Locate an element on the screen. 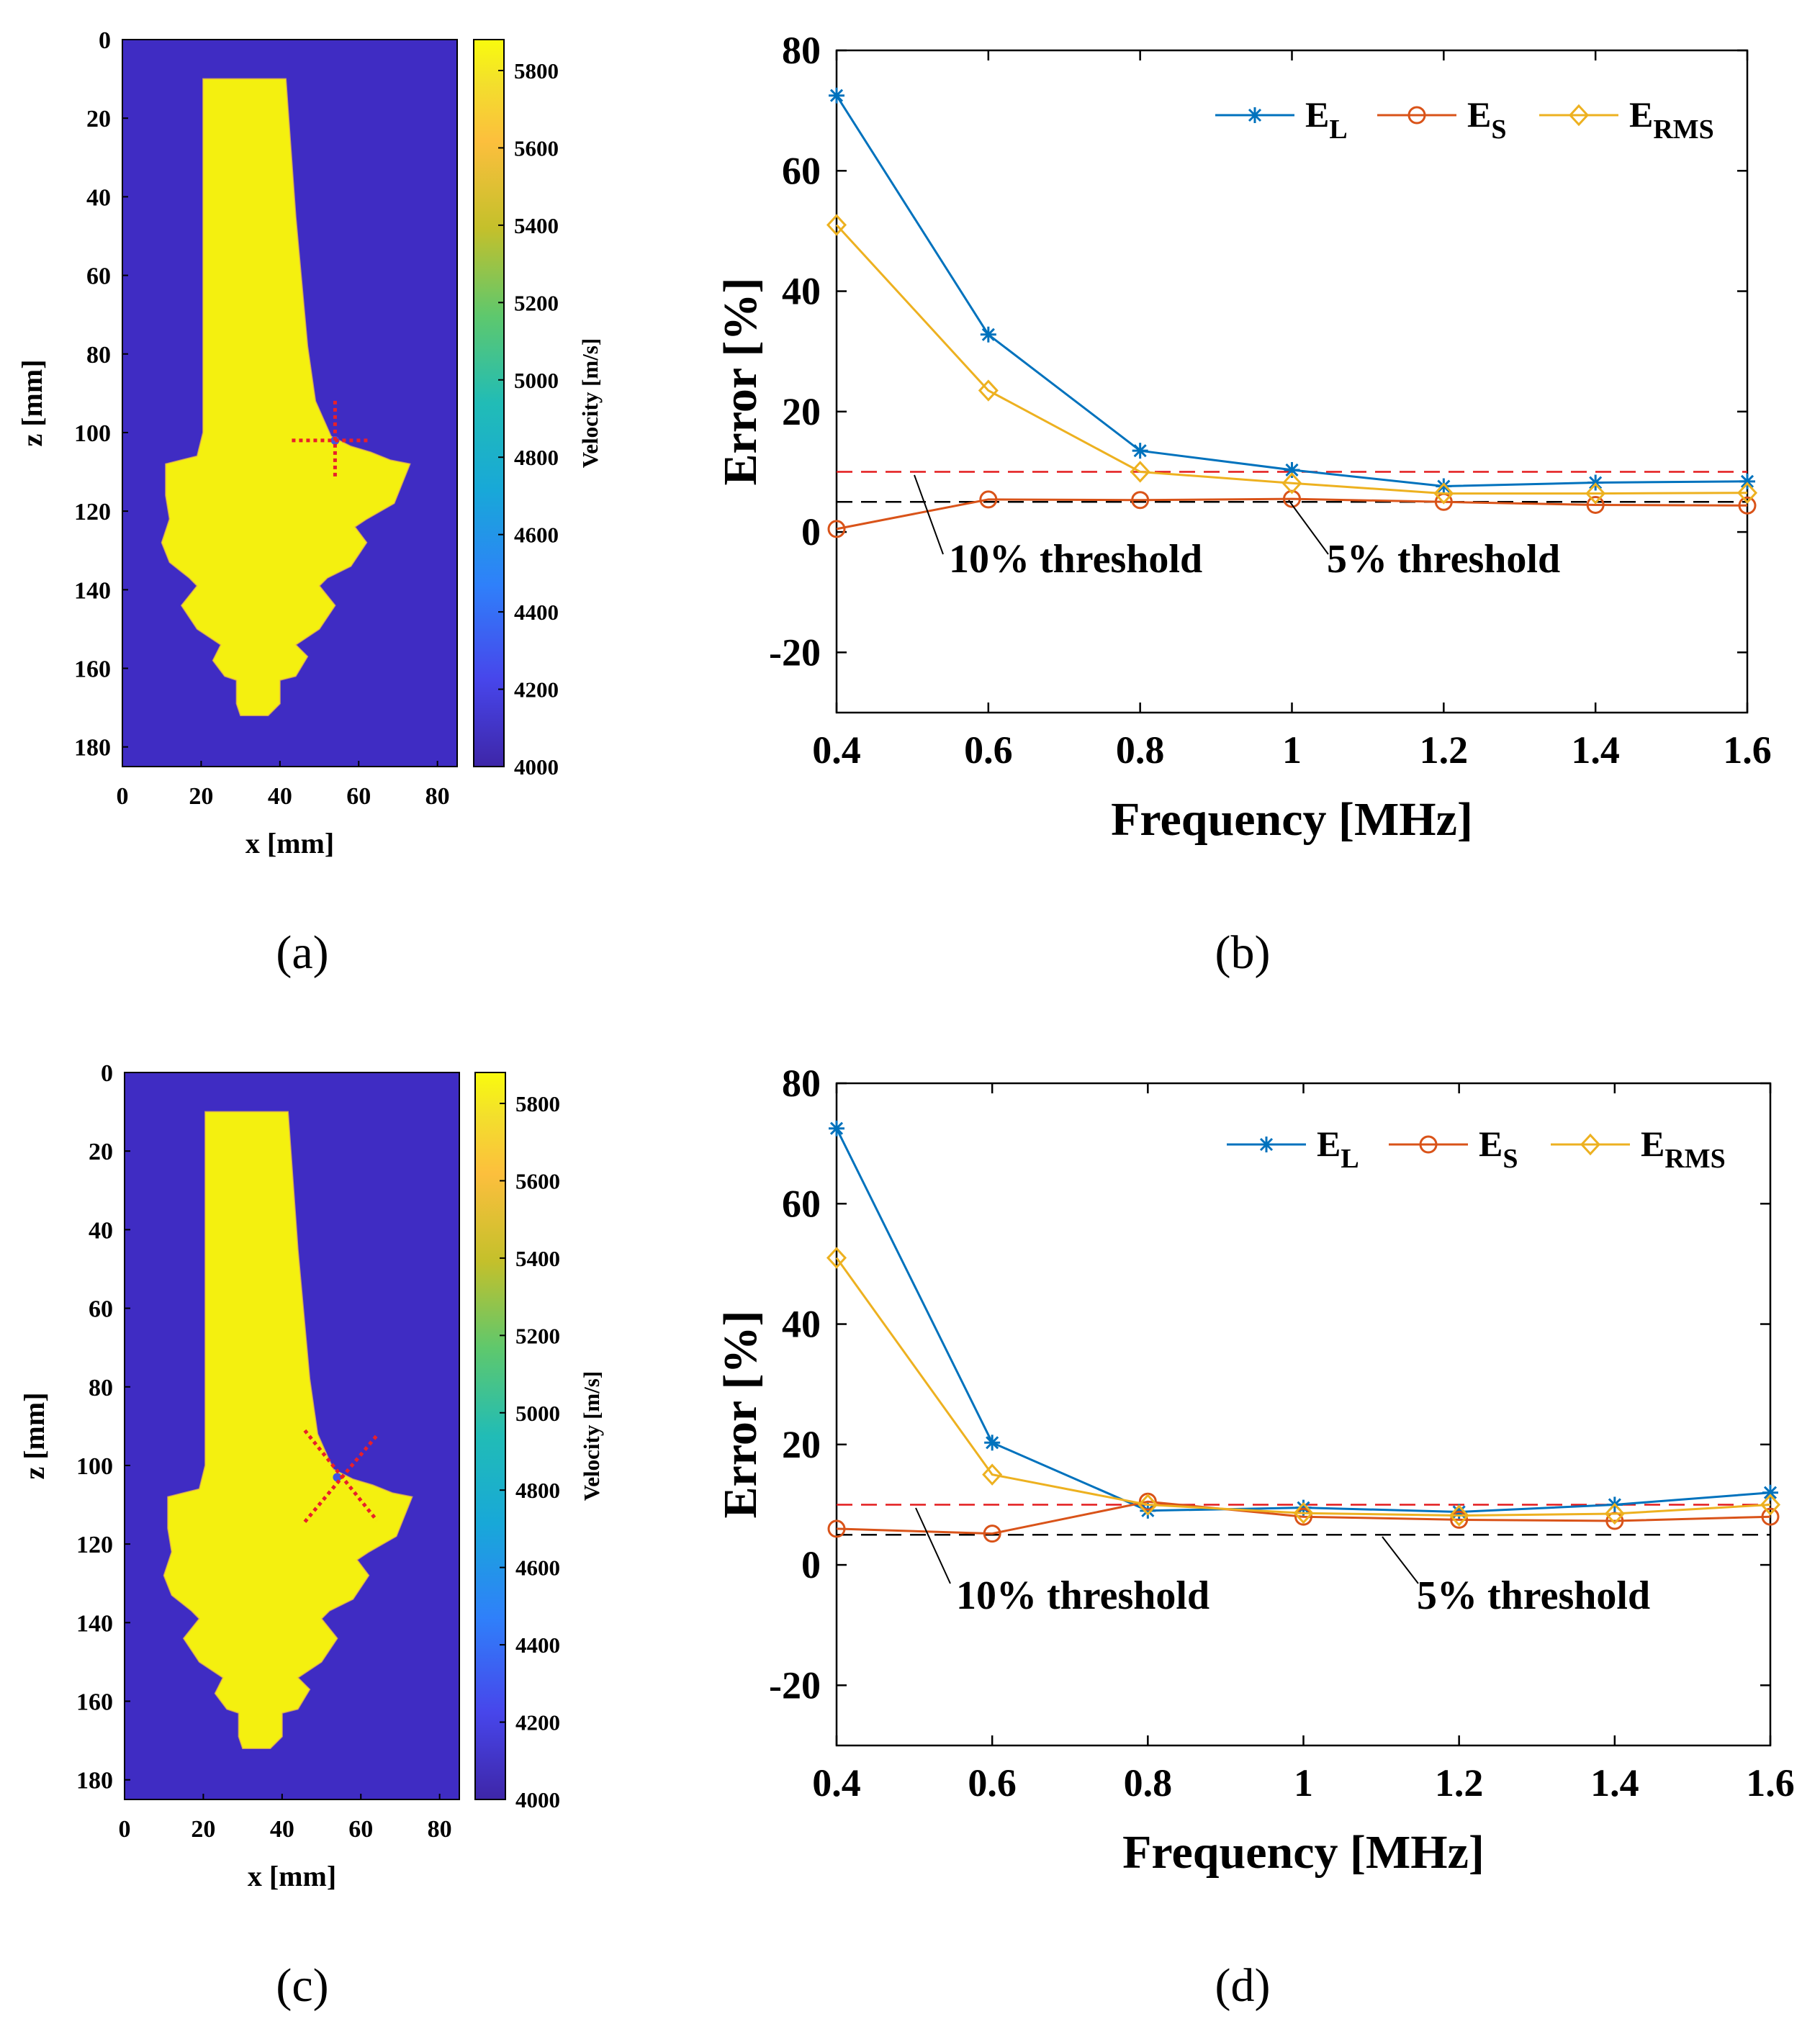 This screenshot has height=2037, width=1820. x-tick-label: 0 is located at coordinates (123, 796).